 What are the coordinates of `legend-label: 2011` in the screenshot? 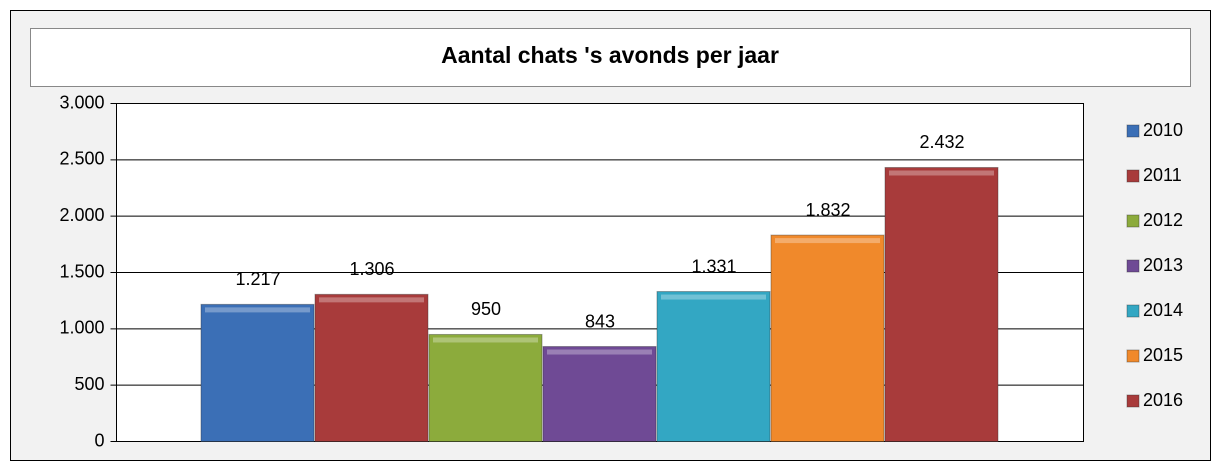 It's located at (1162, 175).